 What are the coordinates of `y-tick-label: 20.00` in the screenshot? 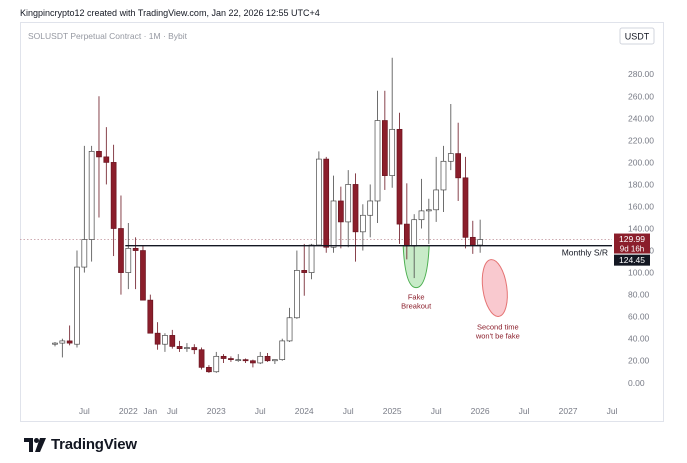 It's located at (639, 361).